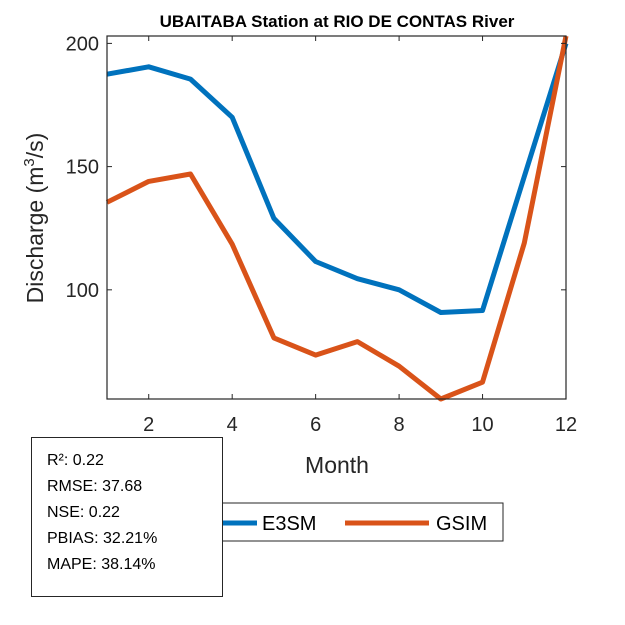 The height and width of the screenshot is (625, 625). Describe the element at coordinates (82, 168) in the screenshot. I see `y-tick-label: 150` at that location.